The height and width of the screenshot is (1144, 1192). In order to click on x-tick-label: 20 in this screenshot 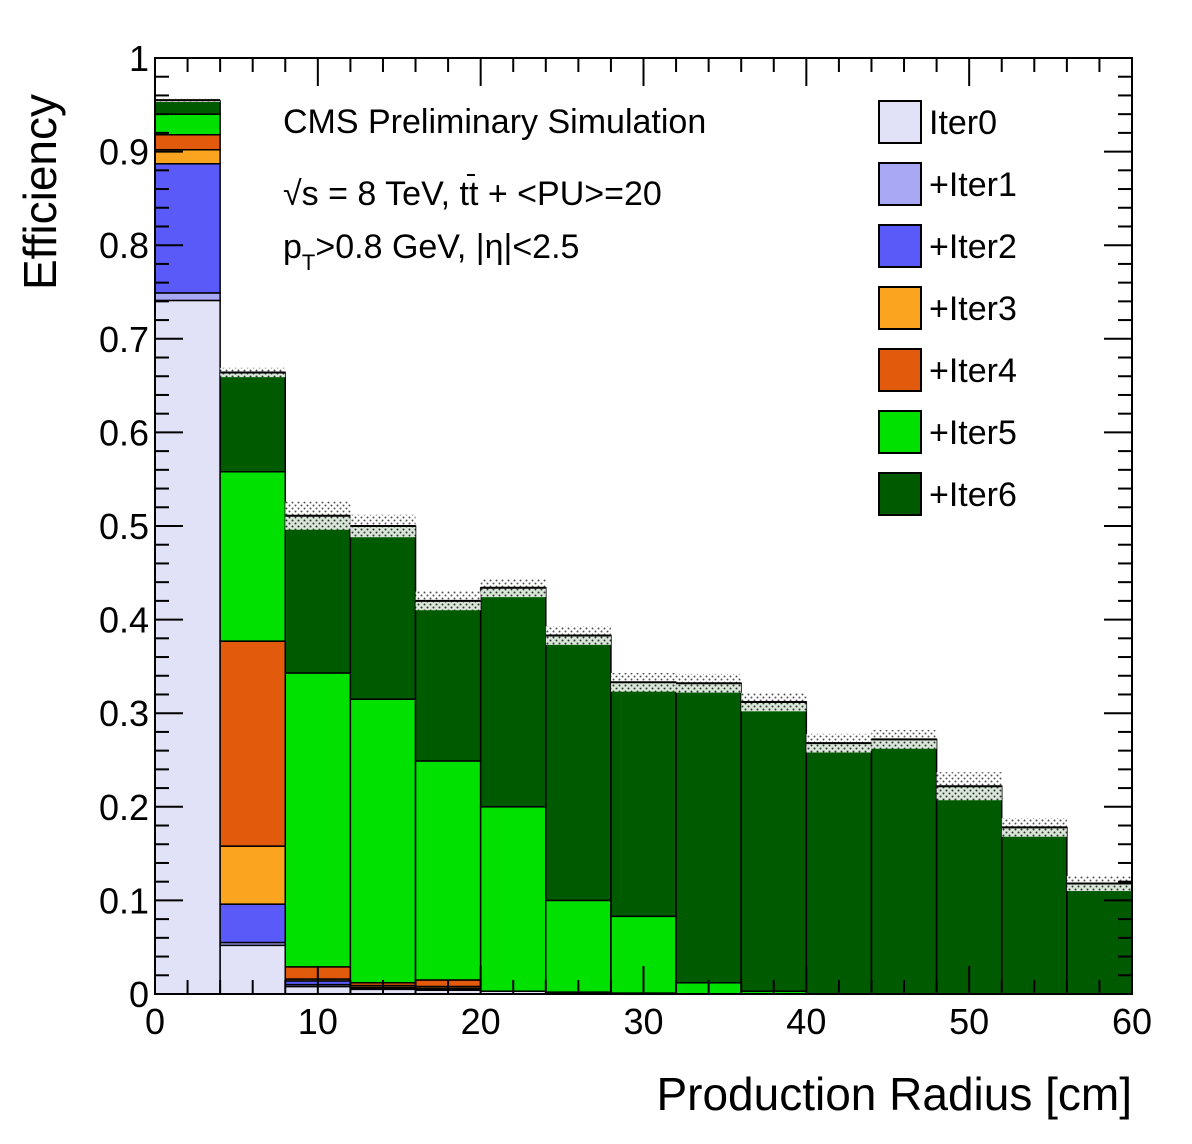, I will do `click(481, 1021)`.